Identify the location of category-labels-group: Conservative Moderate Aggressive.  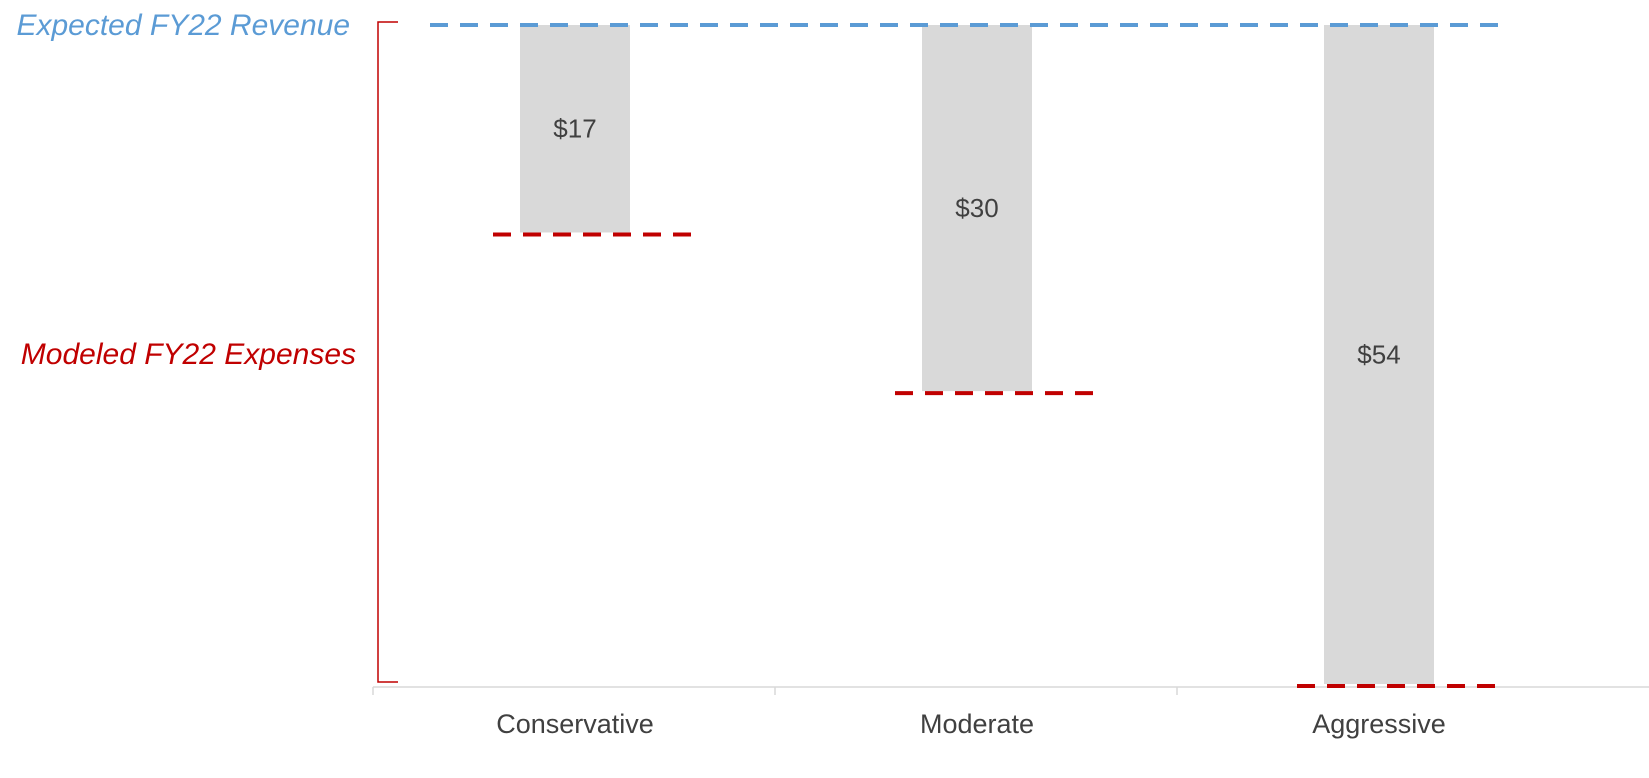
(971, 724).